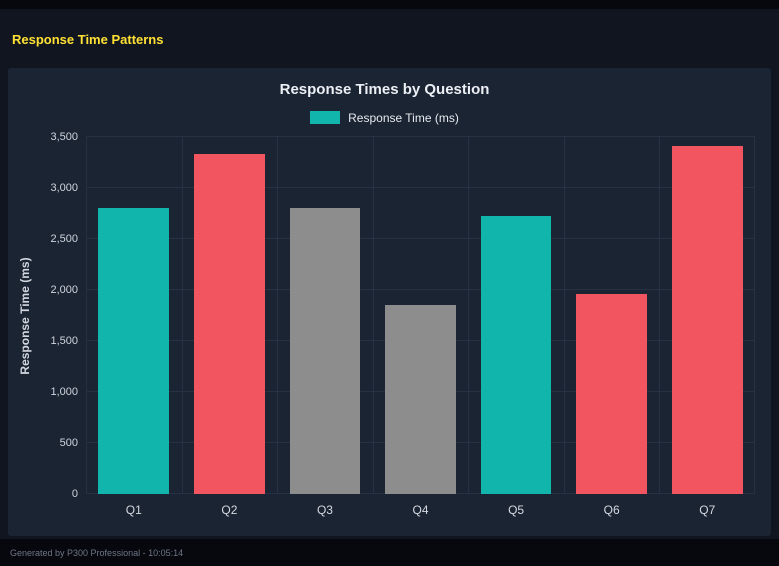 The height and width of the screenshot is (566, 779). What do you see at coordinates (64, 290) in the screenshot?
I see `y-tick-label: 2,000` at bounding box center [64, 290].